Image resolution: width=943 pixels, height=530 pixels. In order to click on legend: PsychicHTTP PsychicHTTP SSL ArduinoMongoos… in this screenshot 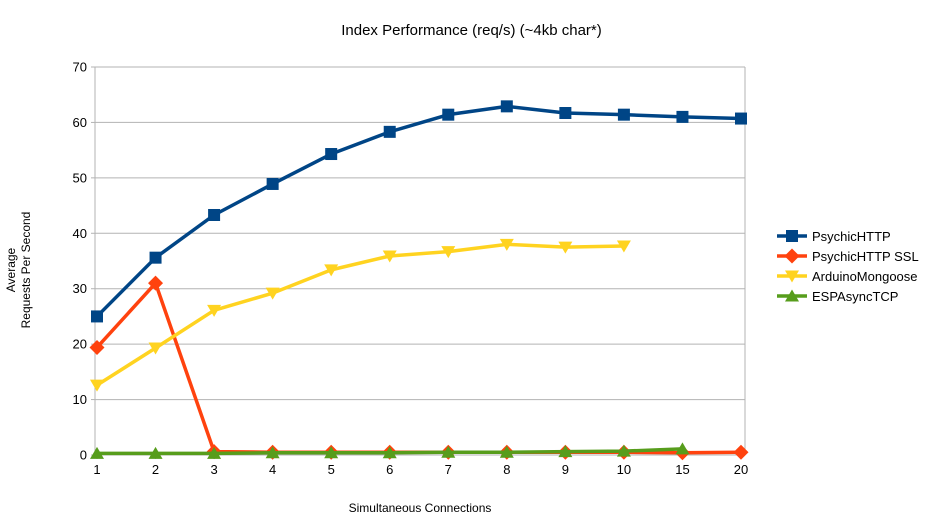, I will do `click(848, 266)`.